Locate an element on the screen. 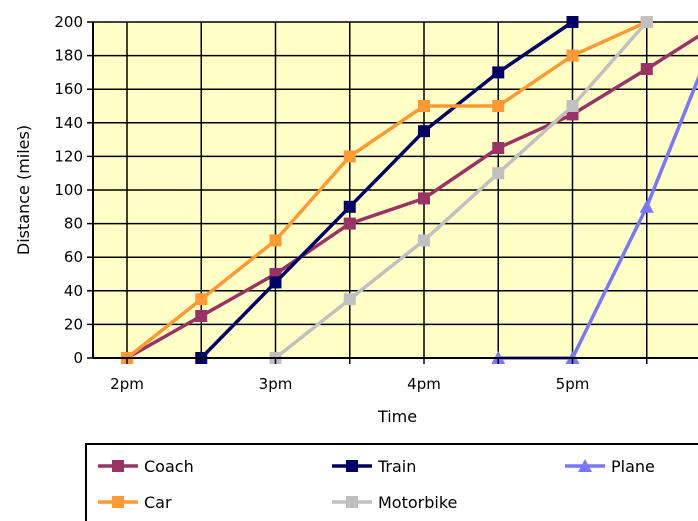 This screenshot has width=698, height=521. x-tick-label: 4pm is located at coordinates (424, 384).